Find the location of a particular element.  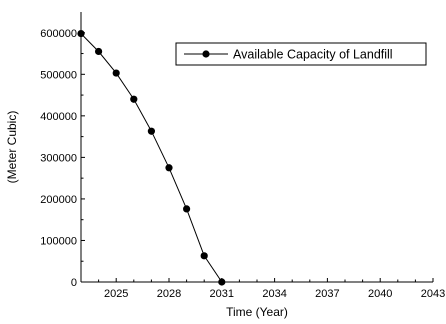

x-axis: 2025 2028 2031 2034 2037 2040 2043 is located at coordinates (262, 289).